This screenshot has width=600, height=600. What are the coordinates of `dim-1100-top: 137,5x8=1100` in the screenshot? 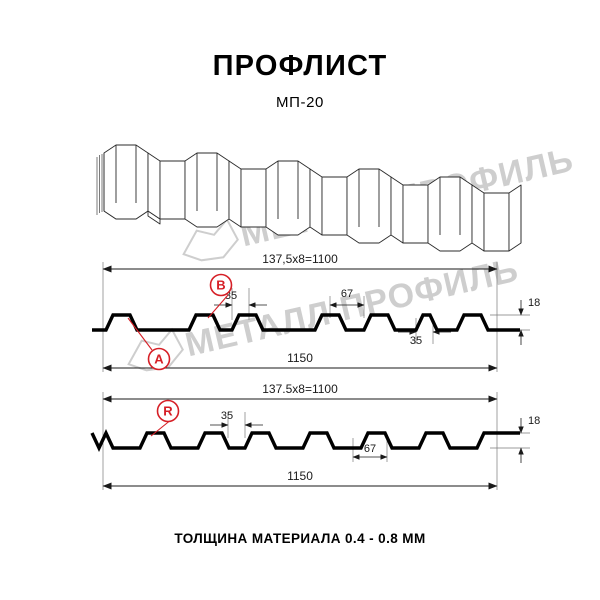 It's located at (300, 262).